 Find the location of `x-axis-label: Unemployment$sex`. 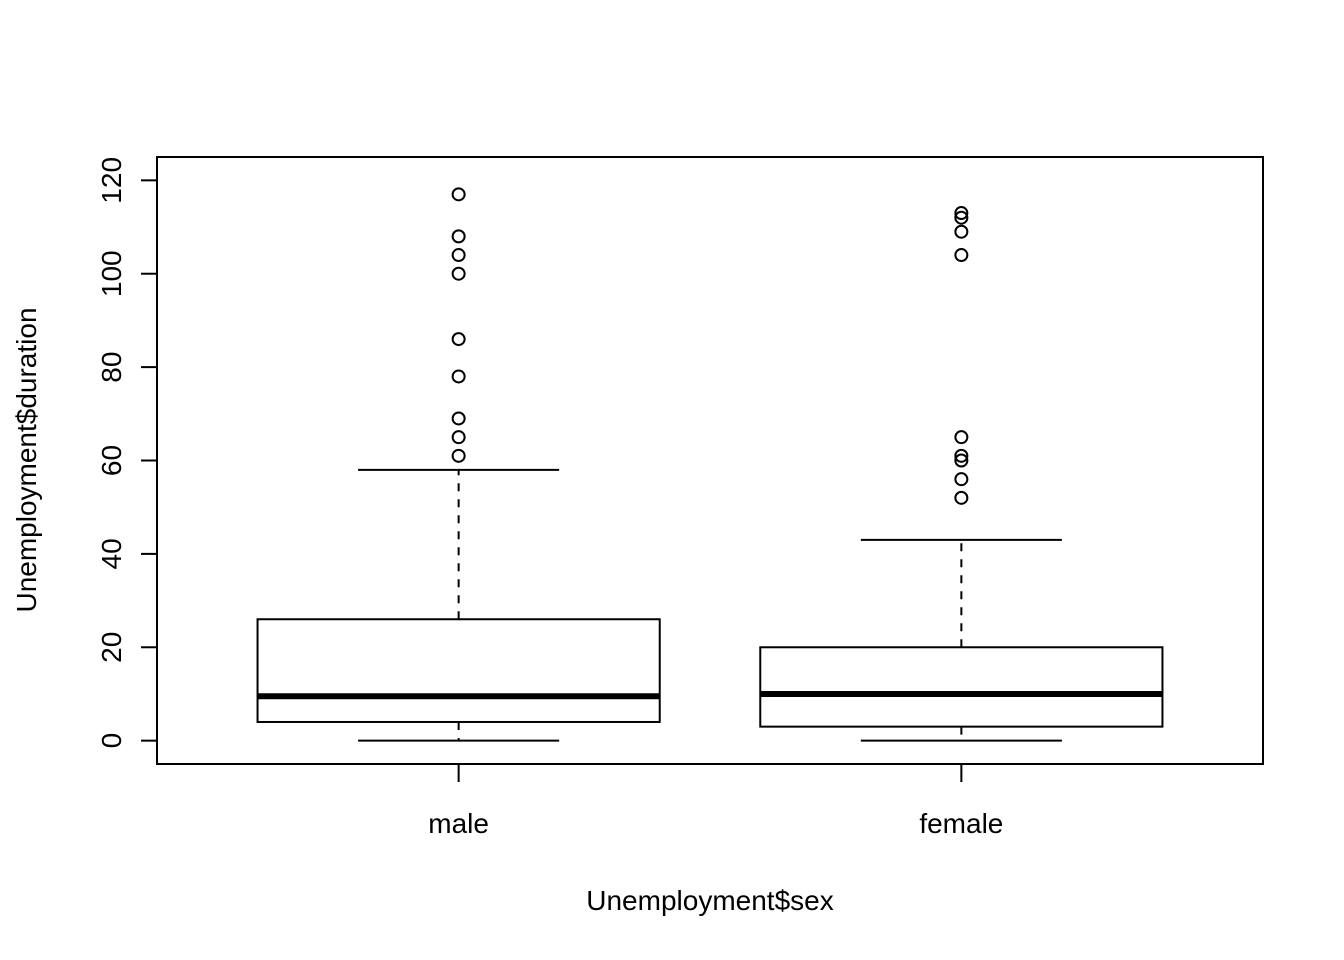

x-axis-label: Unemployment$sex is located at coordinates (709, 900).